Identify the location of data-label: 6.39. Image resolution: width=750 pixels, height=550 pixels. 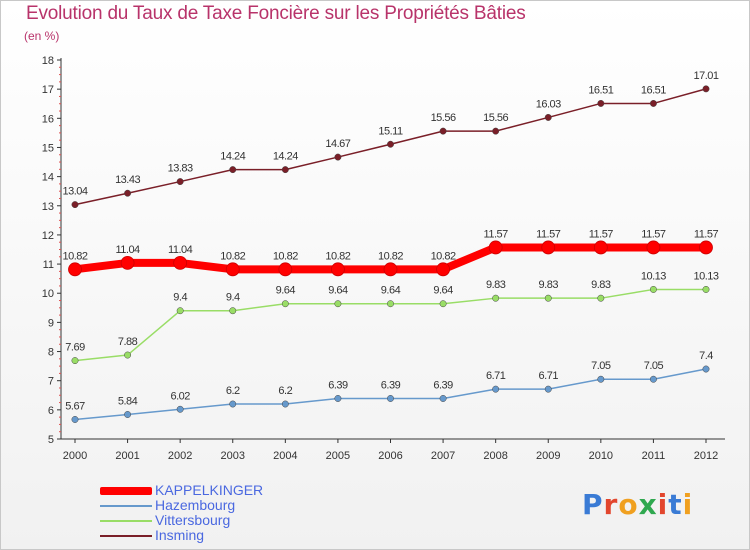
(338, 385).